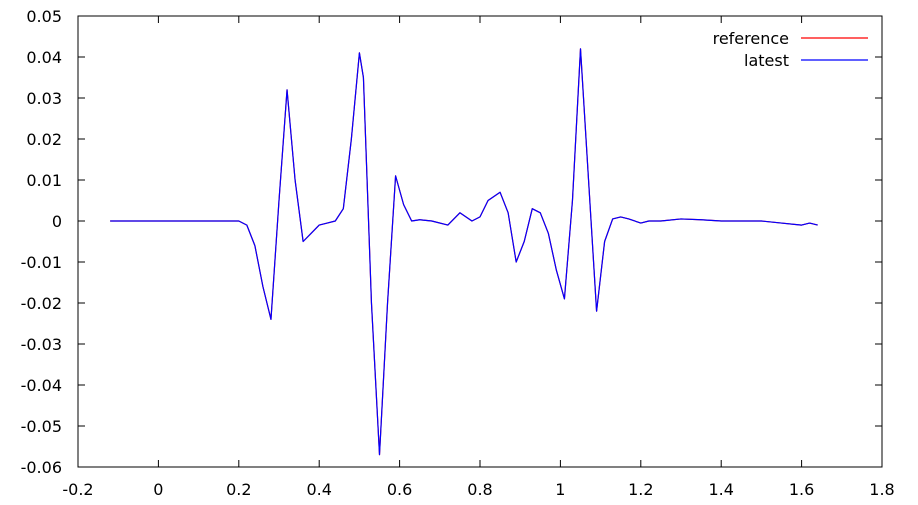 The image size is (918, 505). What do you see at coordinates (41, 426) in the screenshot?
I see `y-tick-label: -0.05` at bounding box center [41, 426].